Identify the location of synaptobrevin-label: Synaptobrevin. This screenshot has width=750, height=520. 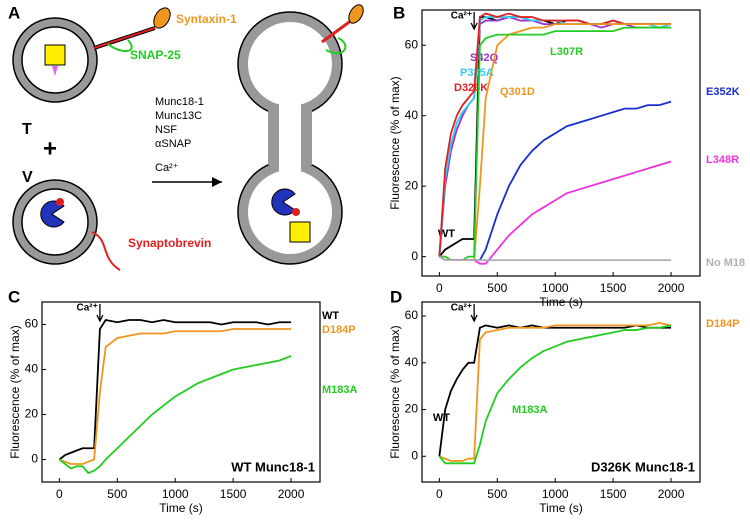
(169, 243).